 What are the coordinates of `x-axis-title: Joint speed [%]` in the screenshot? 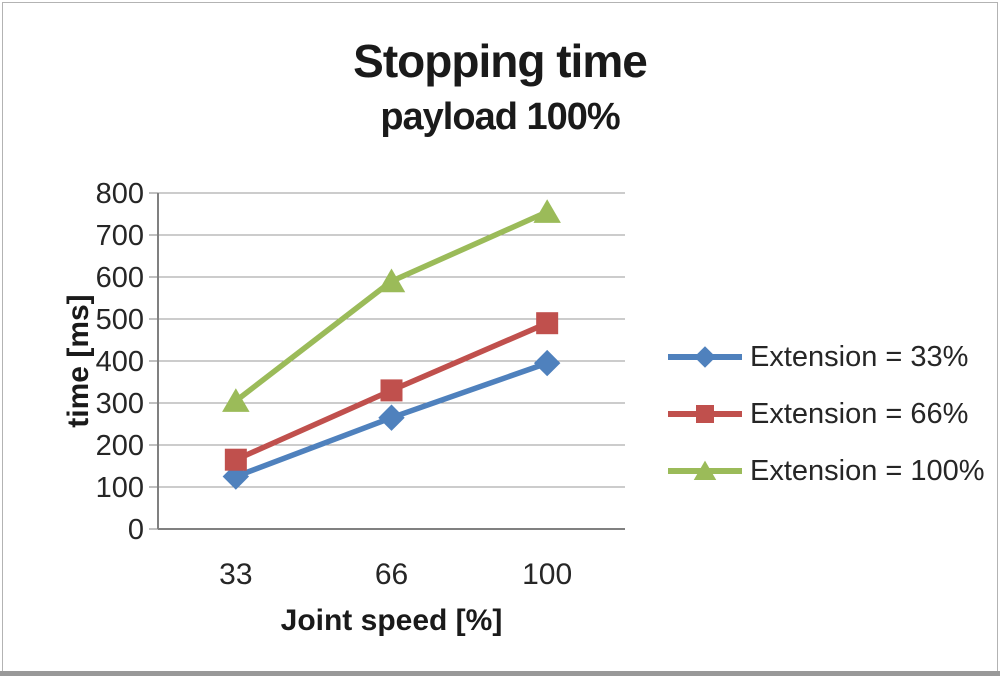 It's located at (392, 620).